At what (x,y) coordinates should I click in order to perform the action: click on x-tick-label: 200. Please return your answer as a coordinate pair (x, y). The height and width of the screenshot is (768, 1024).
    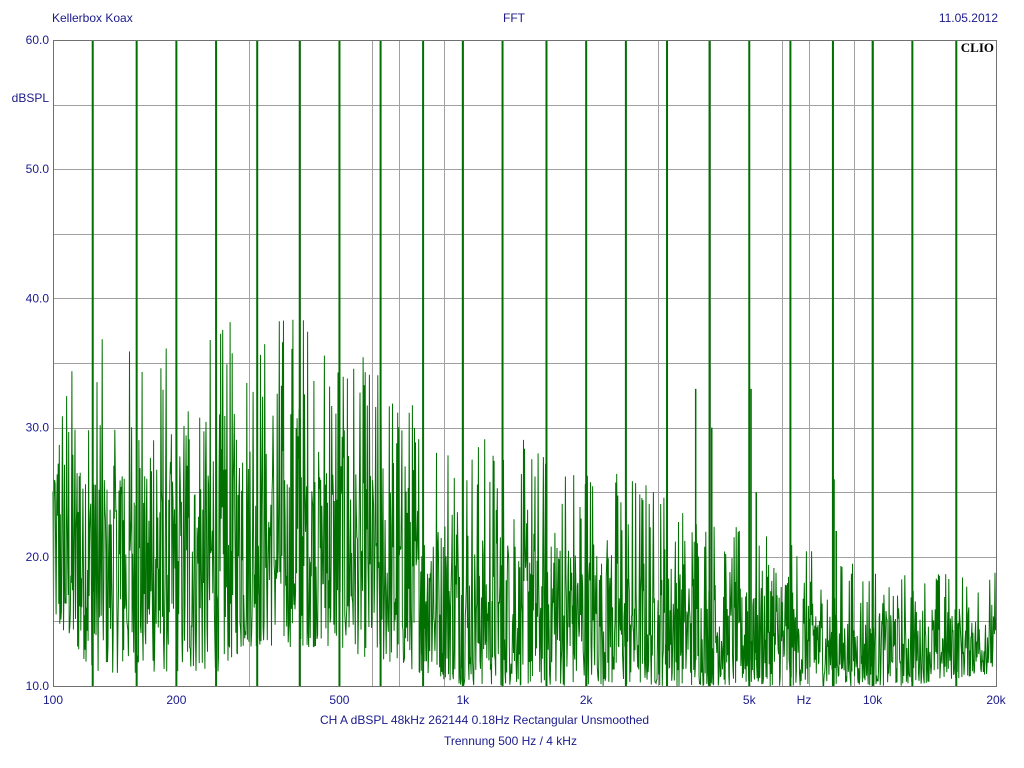
    Looking at the image, I should click on (176, 700).